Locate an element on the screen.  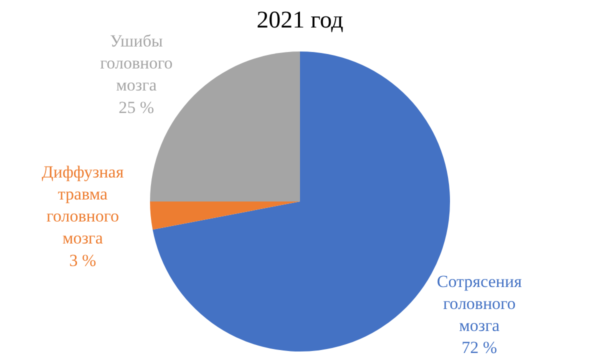
data-label: 25 % is located at coordinates (136, 107).